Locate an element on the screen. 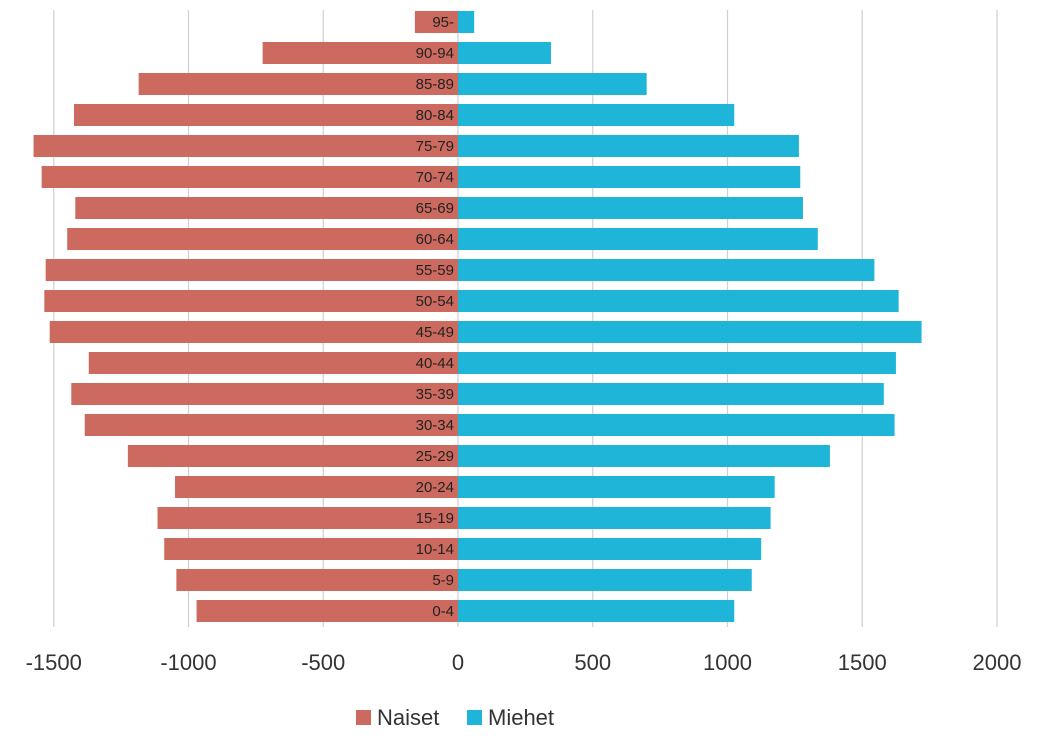 The height and width of the screenshot is (739, 1056). x-tick-label: 500 is located at coordinates (592, 662).